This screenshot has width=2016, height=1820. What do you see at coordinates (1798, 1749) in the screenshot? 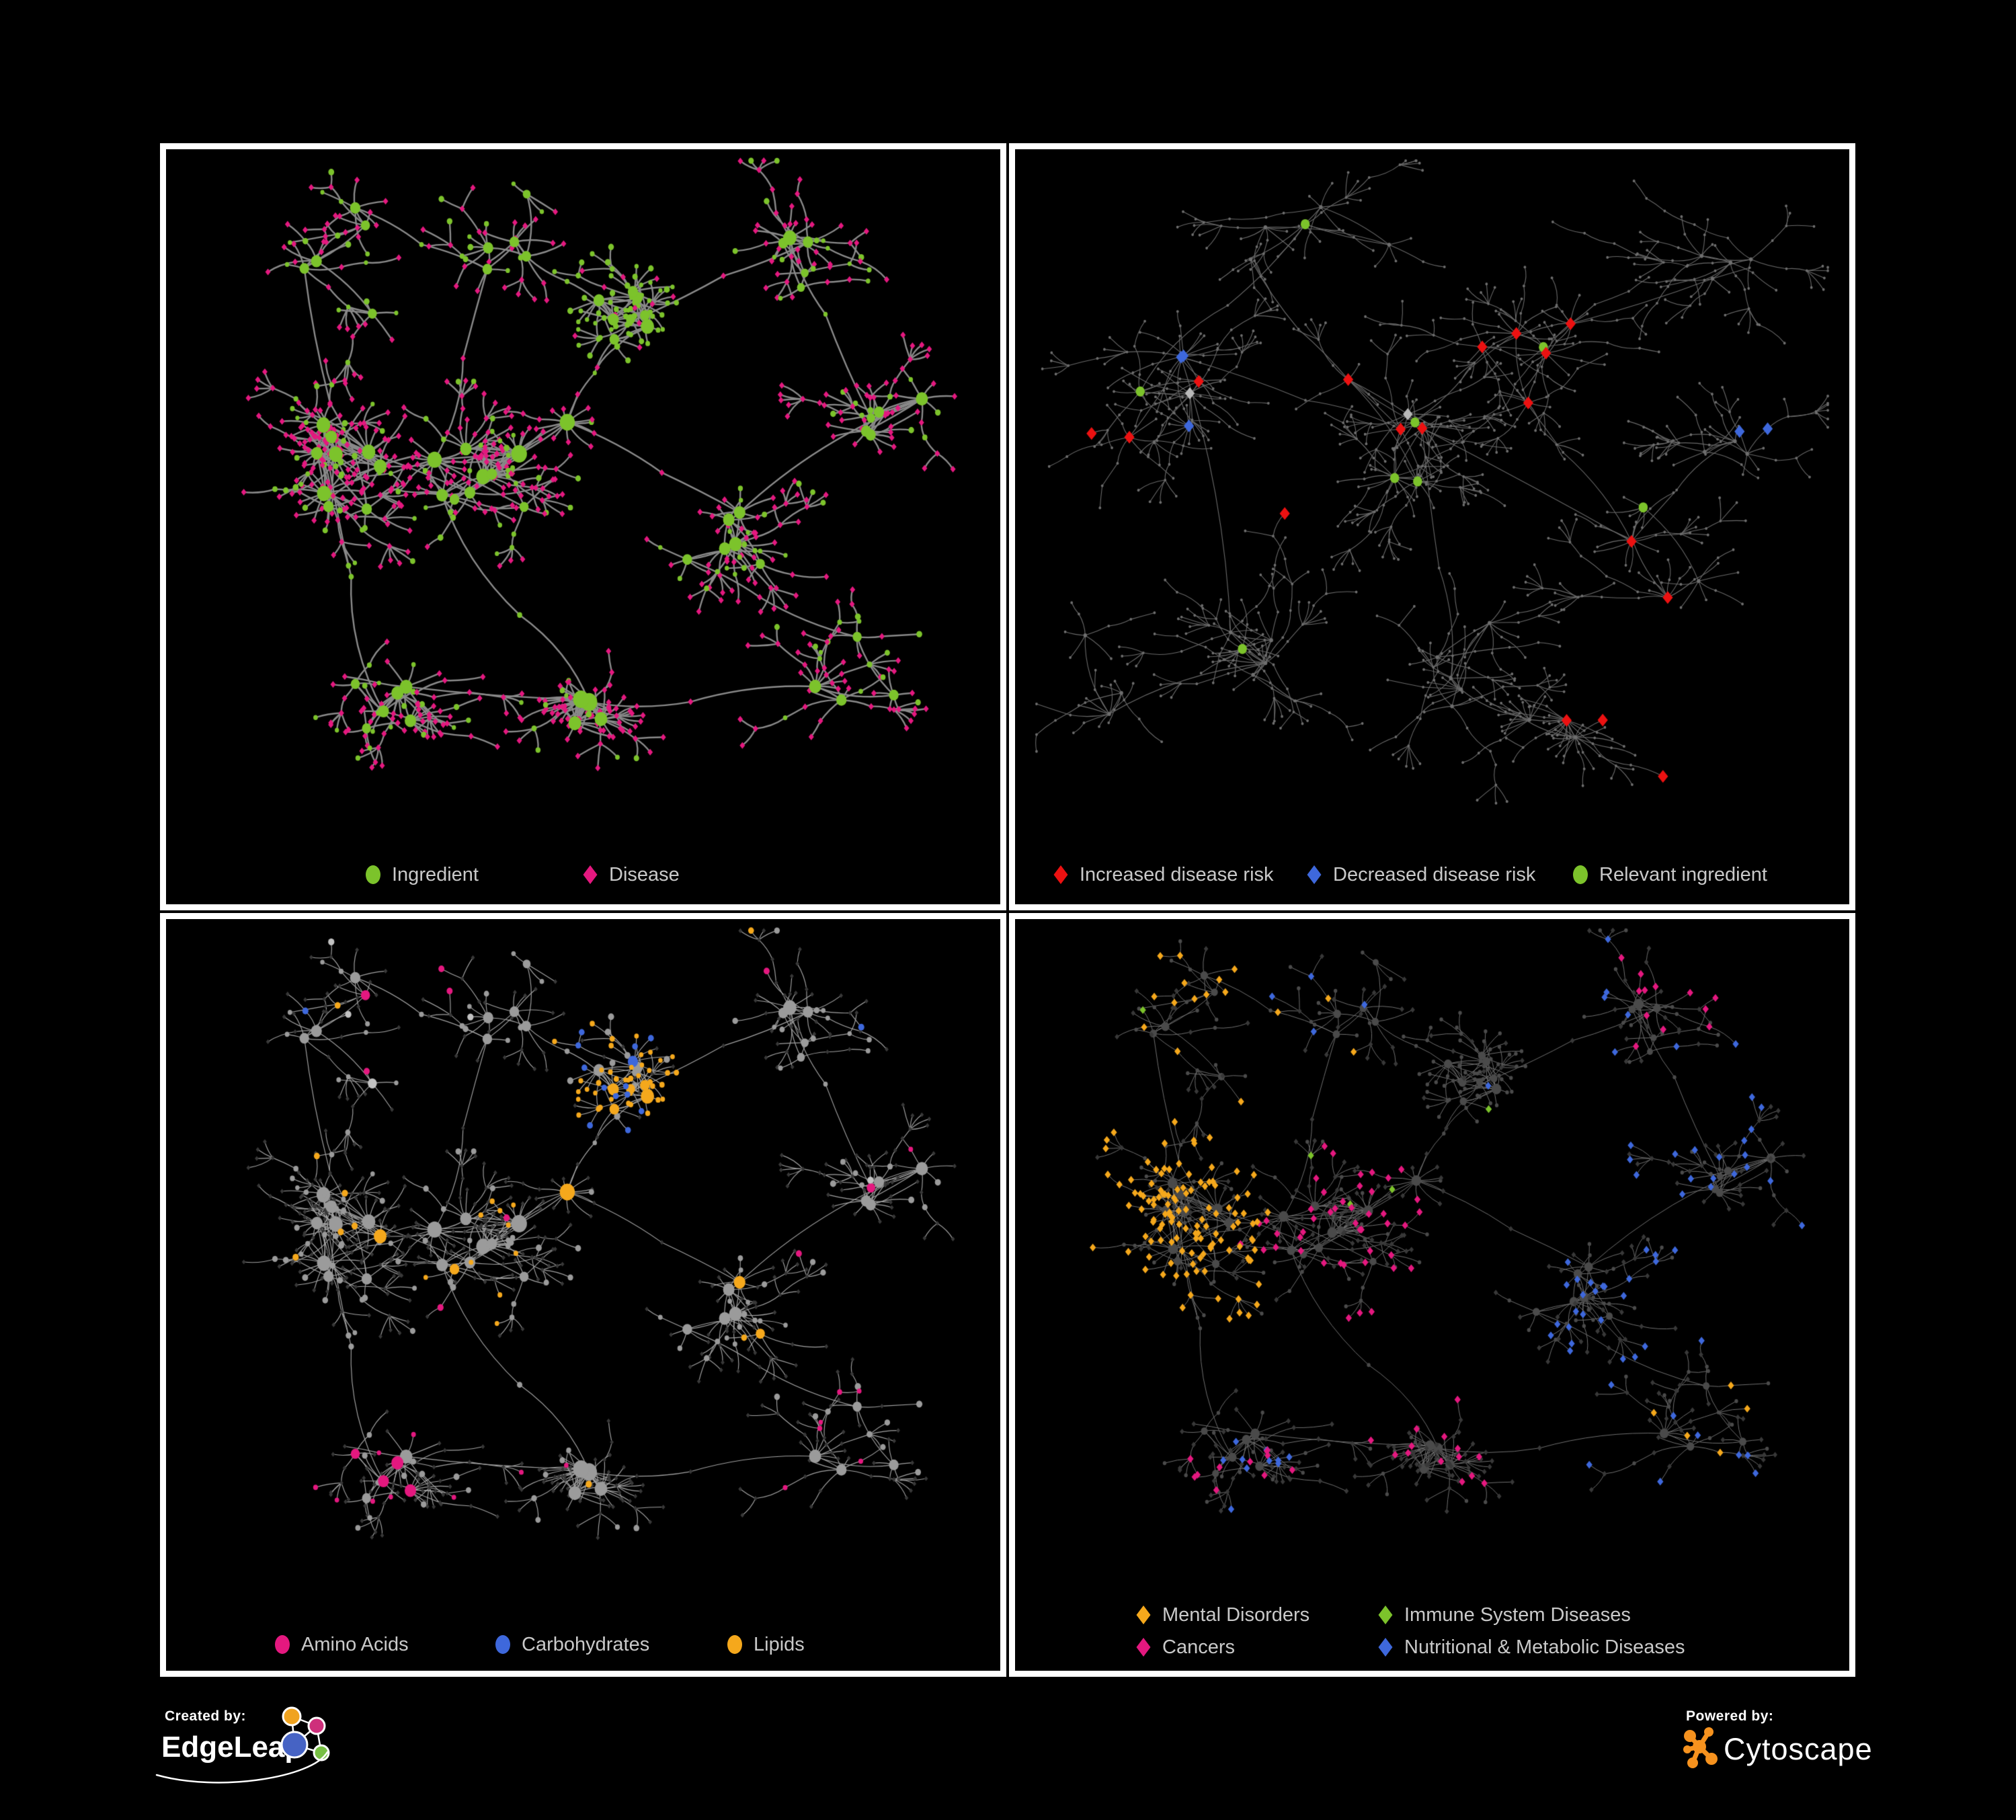
I see `cytoscape-wordmark: Cytoscape` at bounding box center [1798, 1749].